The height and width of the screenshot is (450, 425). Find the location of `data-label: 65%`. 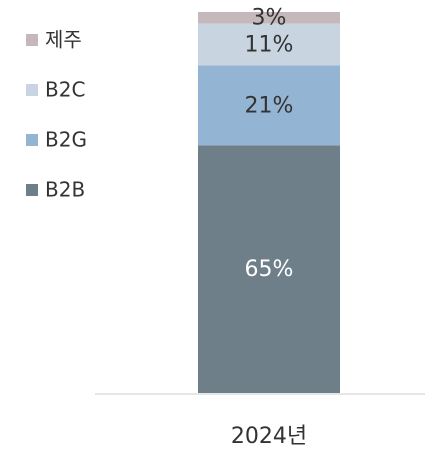

data-label: 65% is located at coordinates (269, 269).